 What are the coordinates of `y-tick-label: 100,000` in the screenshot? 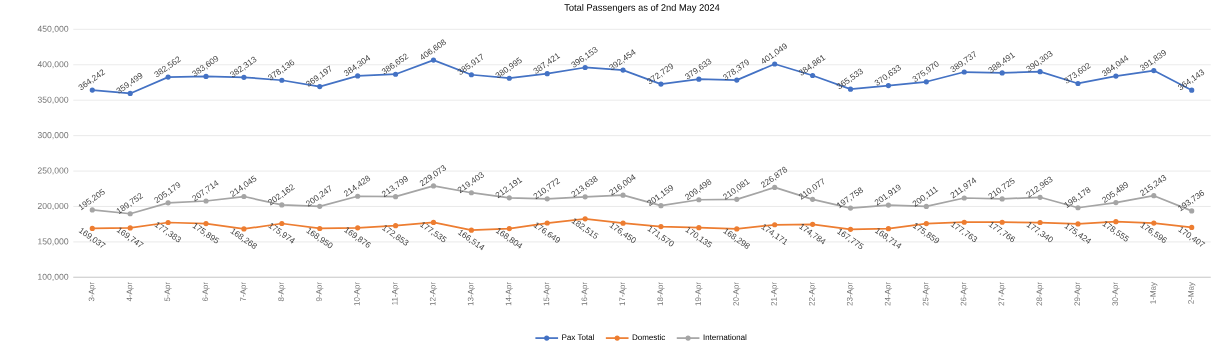 It's located at (53, 277).